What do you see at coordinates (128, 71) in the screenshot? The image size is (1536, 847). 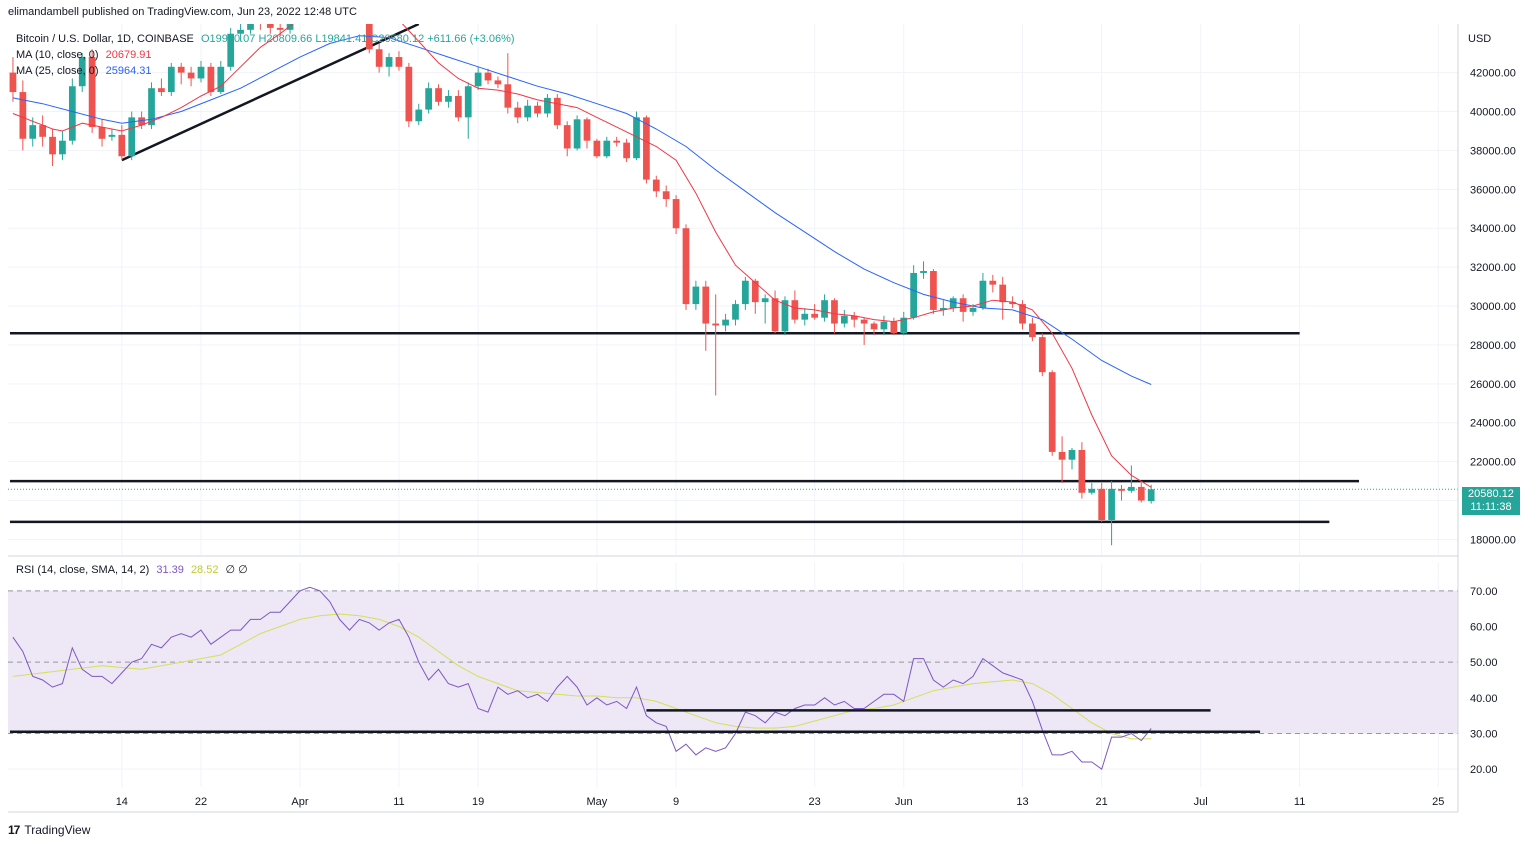 I see `ma25-value: 25964.31` at bounding box center [128, 71].